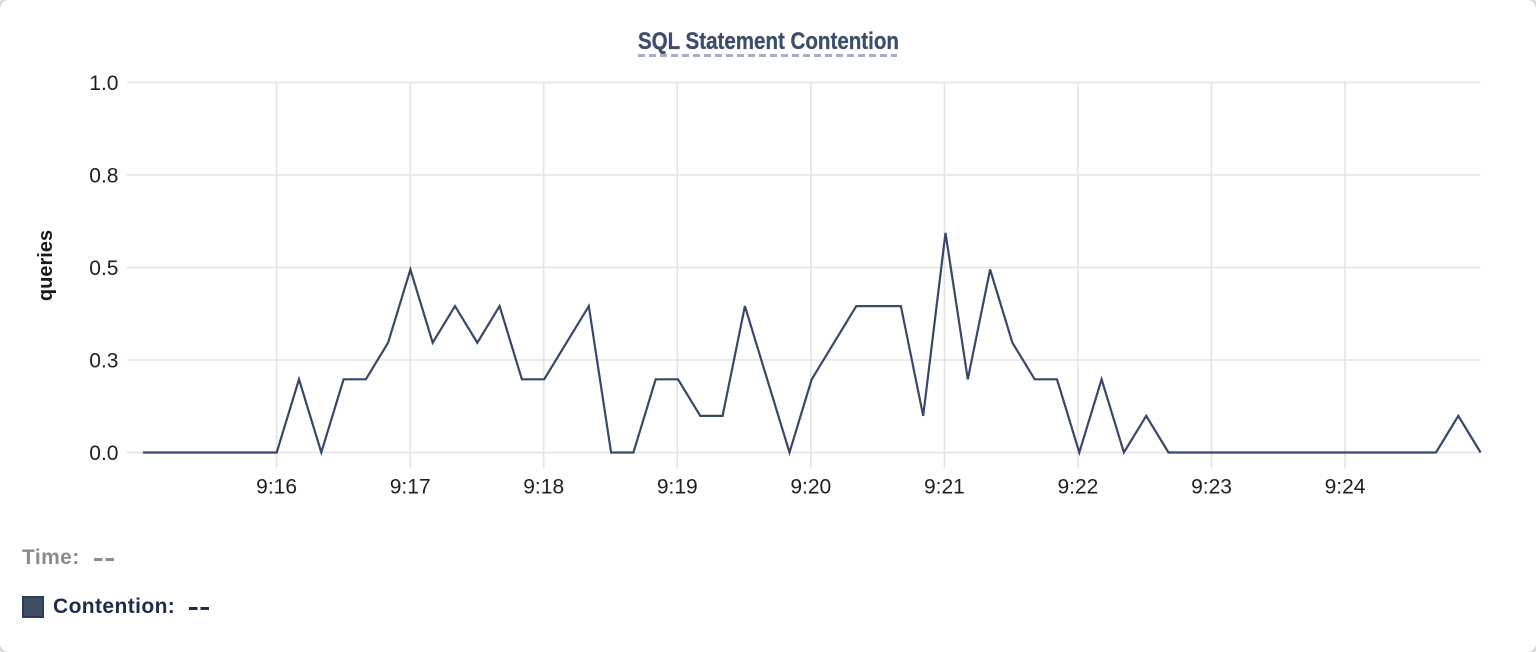  Describe the element at coordinates (103, 361) in the screenshot. I see `svg-text: 0.3` at that location.